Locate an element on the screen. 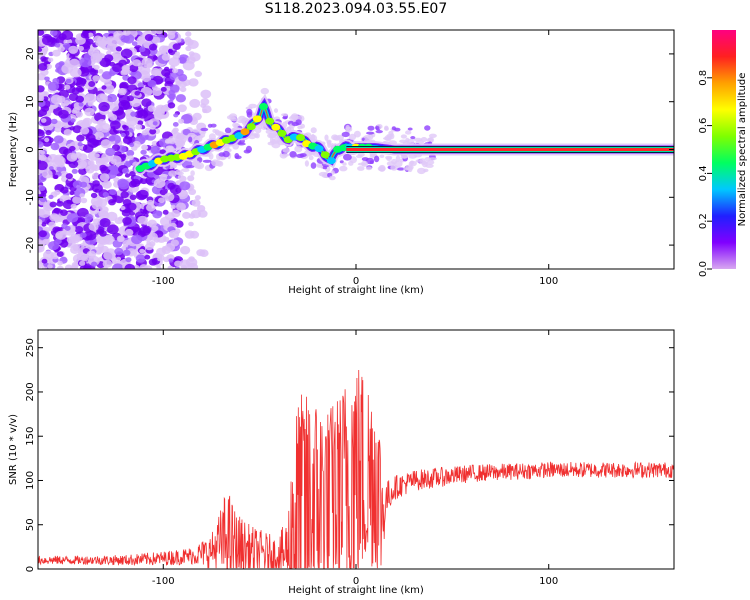 The image size is (750, 600). y-tick-label: 150 is located at coordinates (30, 436).